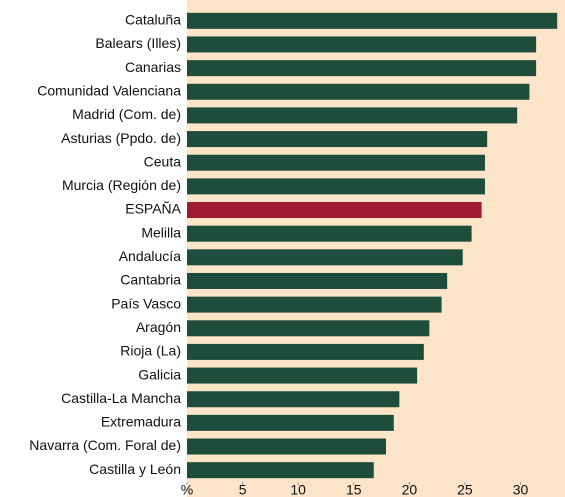  Describe the element at coordinates (141, 422) in the screenshot. I see `y-tick-label: Extremadura` at that location.